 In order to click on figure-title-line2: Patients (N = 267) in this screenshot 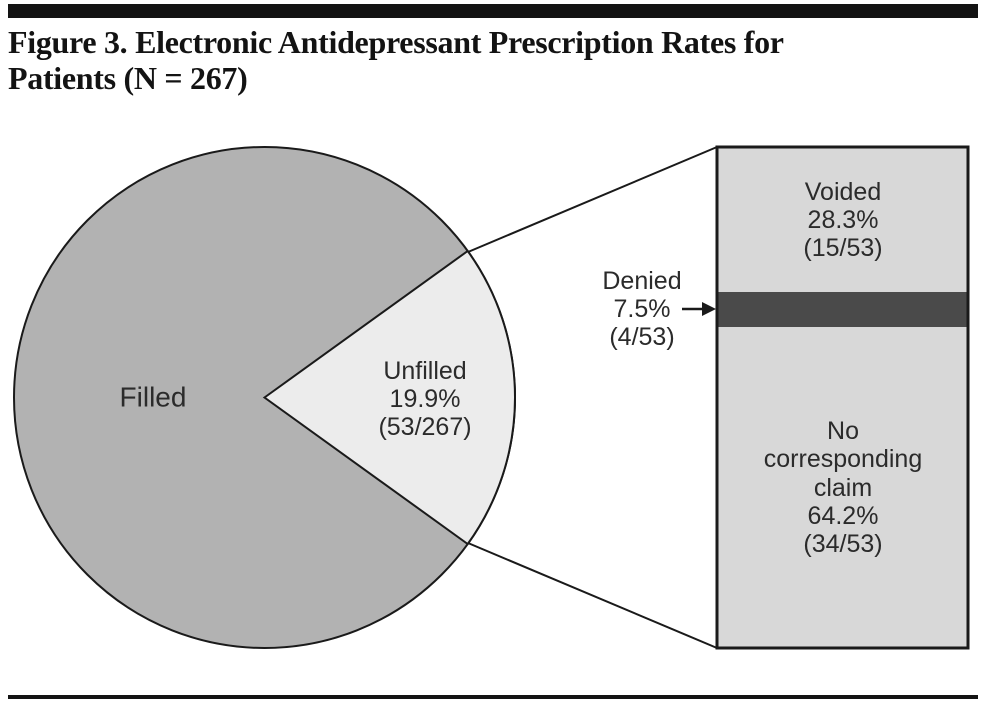, I will do `click(128, 78)`.